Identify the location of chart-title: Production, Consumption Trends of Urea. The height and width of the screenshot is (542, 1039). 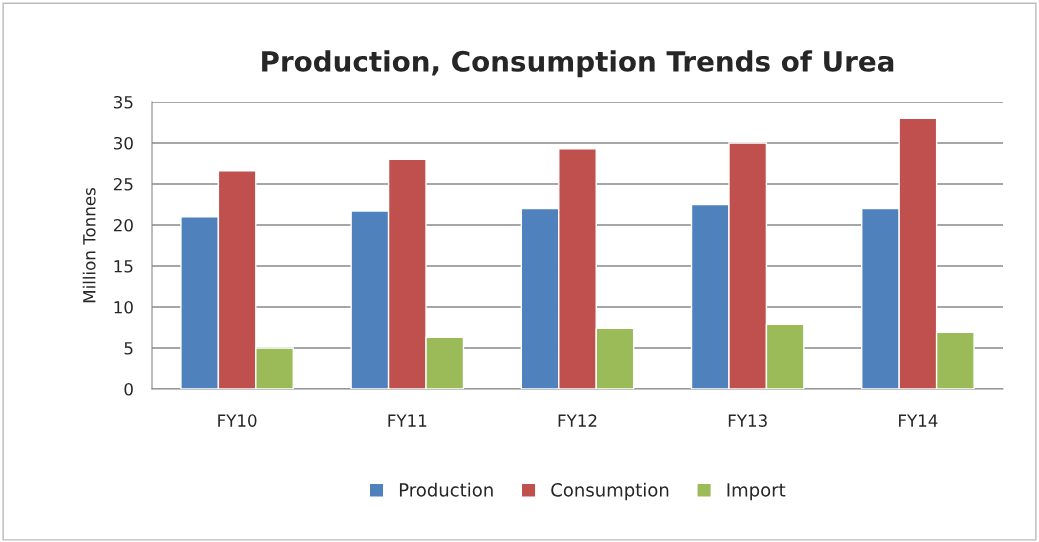
(578, 64).